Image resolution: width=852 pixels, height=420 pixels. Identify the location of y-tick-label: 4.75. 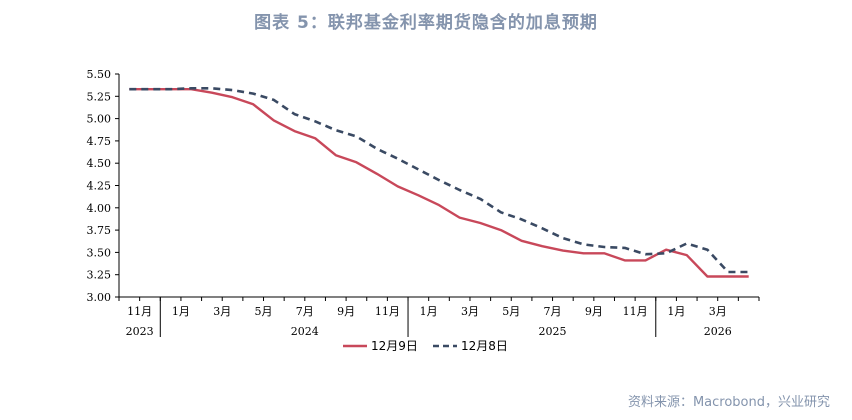
(99, 141).